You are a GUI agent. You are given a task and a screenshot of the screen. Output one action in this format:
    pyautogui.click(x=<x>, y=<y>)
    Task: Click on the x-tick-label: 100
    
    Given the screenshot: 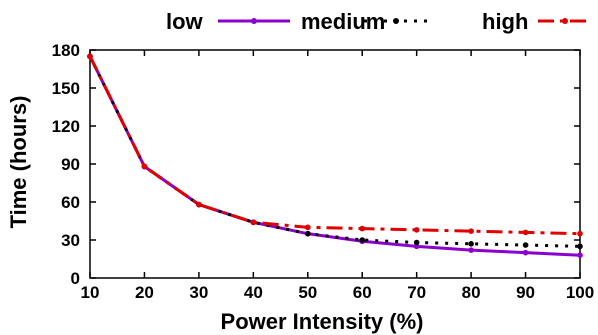 What is the action you would take?
    pyautogui.click(x=580, y=292)
    